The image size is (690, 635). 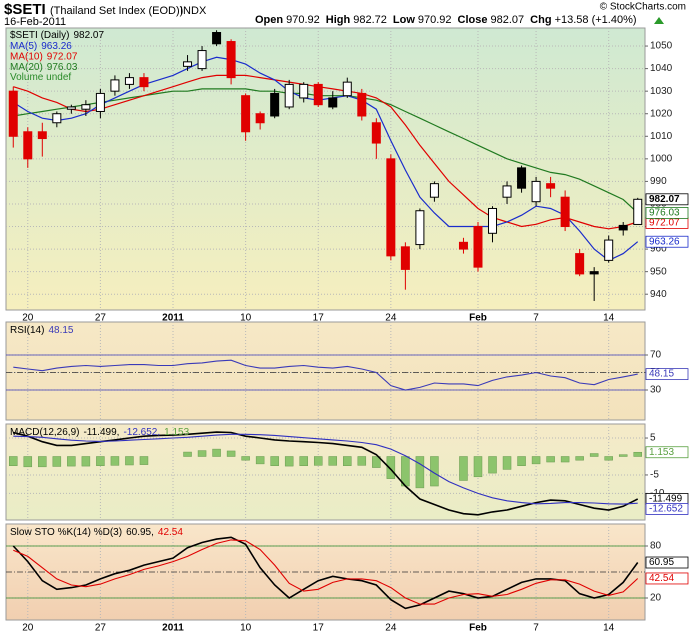 I want to click on legend-value: 976.03, so click(x=62, y=67).